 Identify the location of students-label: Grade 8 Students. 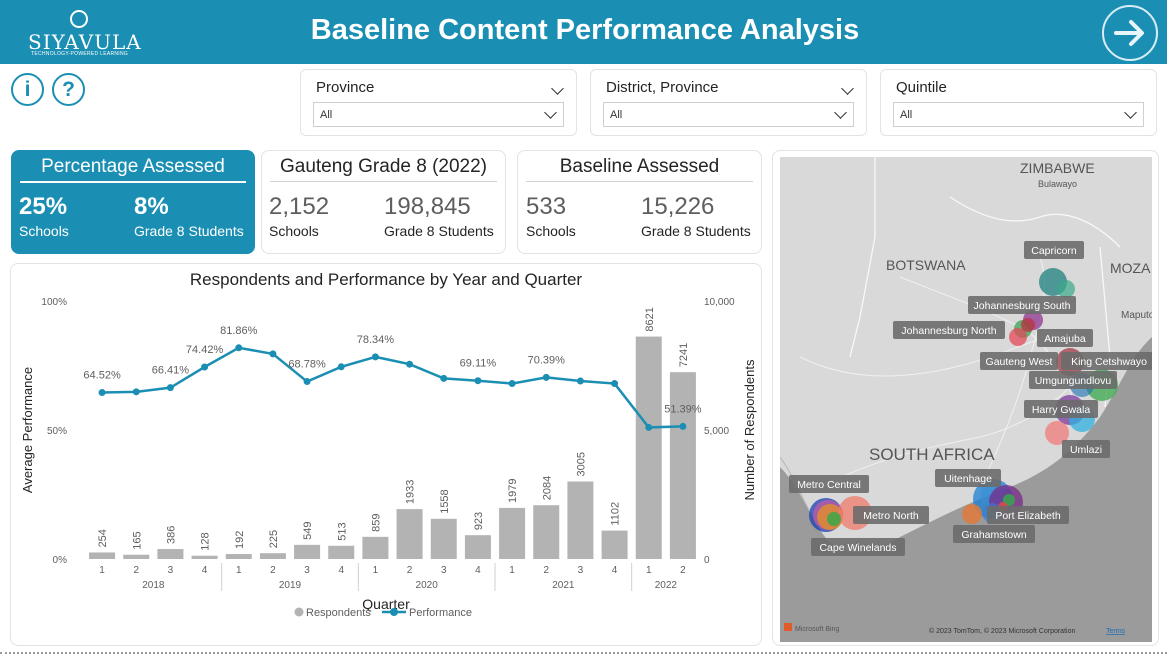
(189, 231).